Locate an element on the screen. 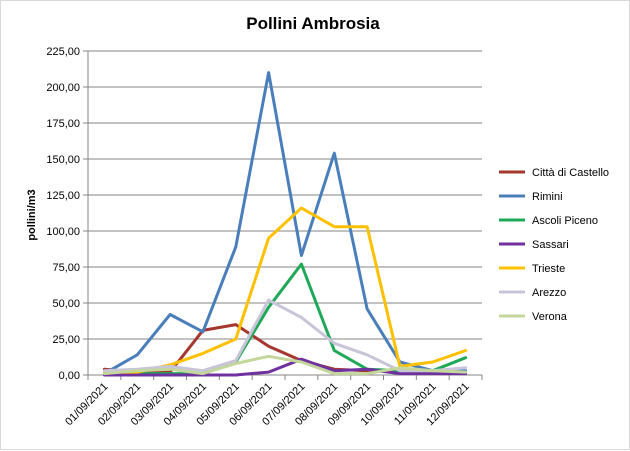  series-line-ascoli-piceno is located at coordinates (285, 319).